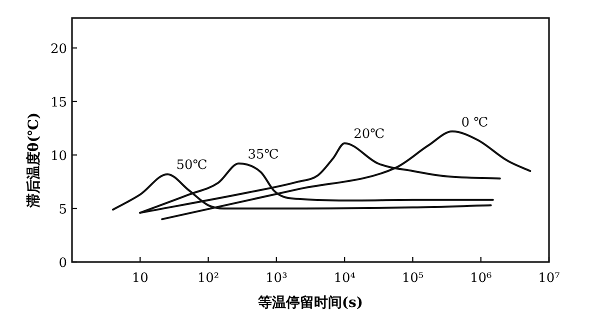  What do you see at coordinates (474, 122) in the screenshot?
I see `series-label: 0 ℃` at bounding box center [474, 122].